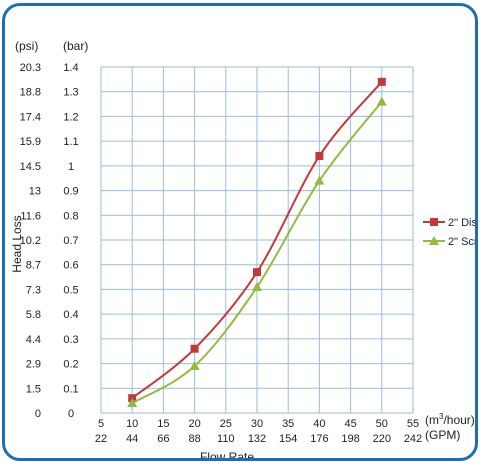  Describe the element at coordinates (30, 93) in the screenshot. I see `y-tick-label-psi: 18.8` at that location.